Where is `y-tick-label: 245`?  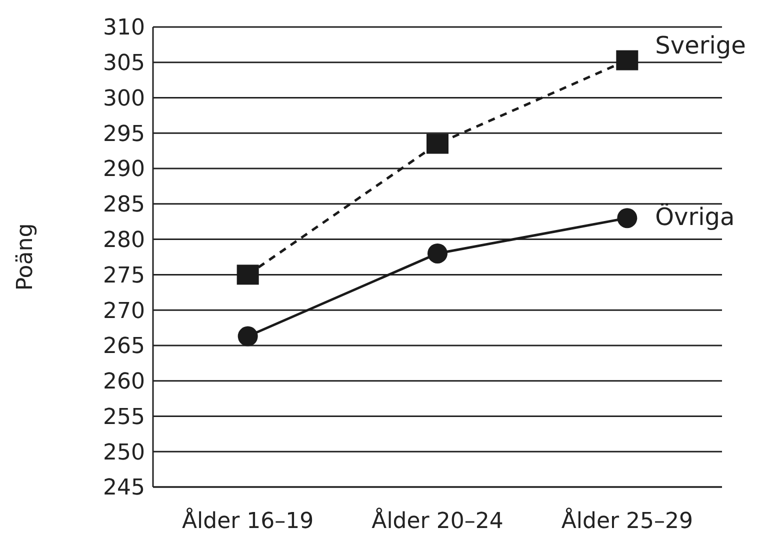
y-tick-label: 245 is located at coordinates (124, 488).